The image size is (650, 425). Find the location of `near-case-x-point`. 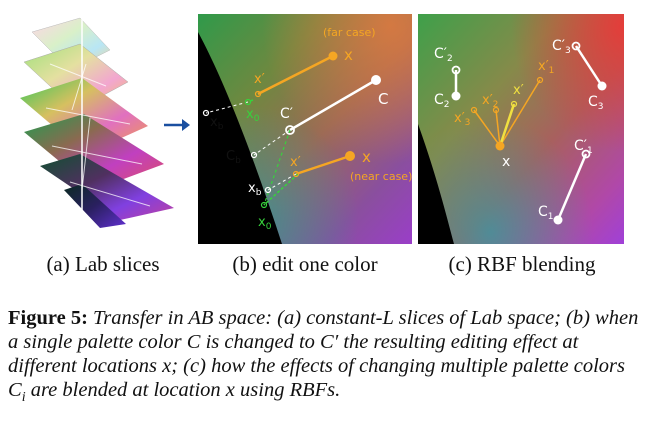

near-case-x-point is located at coordinates (350, 156).